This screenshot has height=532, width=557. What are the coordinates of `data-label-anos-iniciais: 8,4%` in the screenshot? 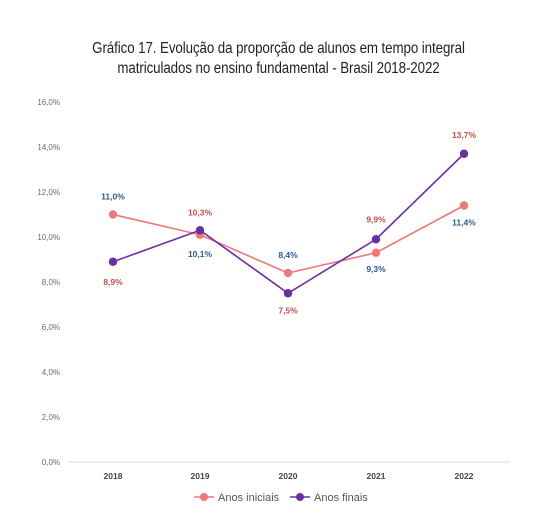 It's located at (288, 255).